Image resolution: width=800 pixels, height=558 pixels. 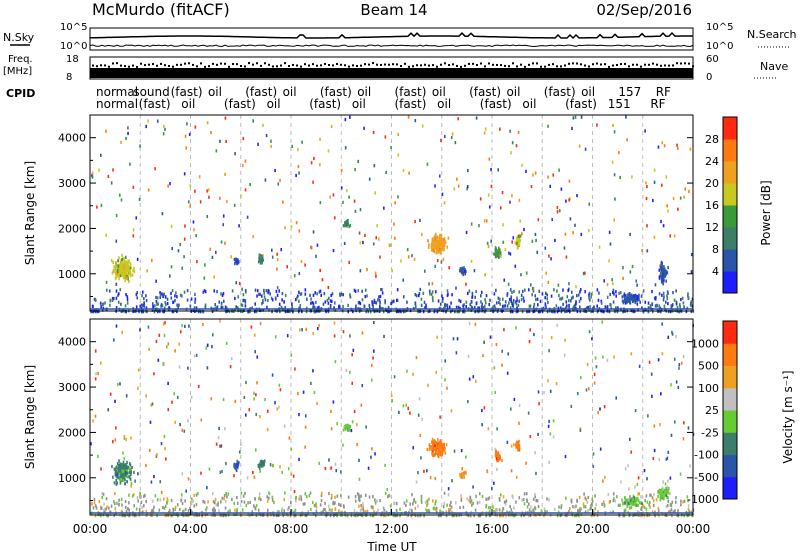 I want to click on x-tick-label: 08:00, so click(x=291, y=529).